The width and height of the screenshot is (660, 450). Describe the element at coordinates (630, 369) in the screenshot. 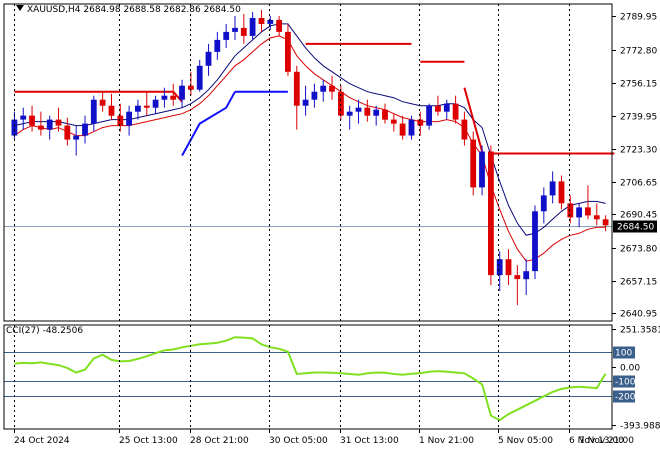

I see `cci-tick-label: 0.00` at that location.